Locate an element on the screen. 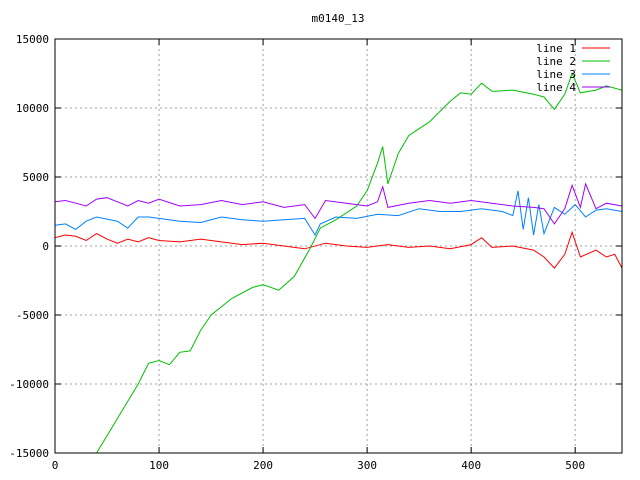 Image resolution: width=640 pixels, height=480 pixels. x-tick-label: 400 is located at coordinates (471, 465).